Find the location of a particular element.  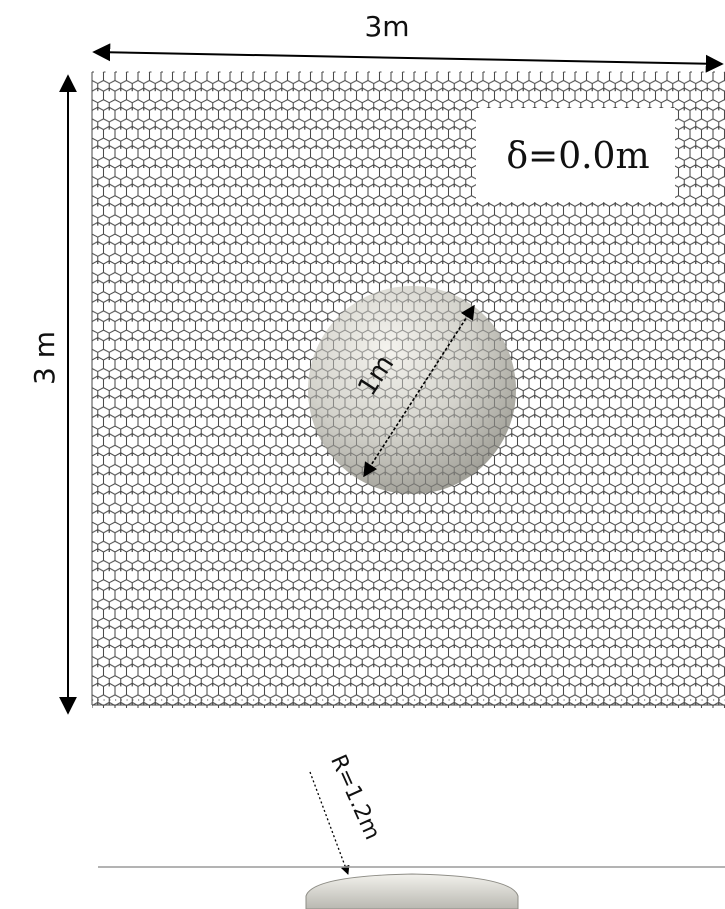

width-label: 3m is located at coordinates (386, 26).